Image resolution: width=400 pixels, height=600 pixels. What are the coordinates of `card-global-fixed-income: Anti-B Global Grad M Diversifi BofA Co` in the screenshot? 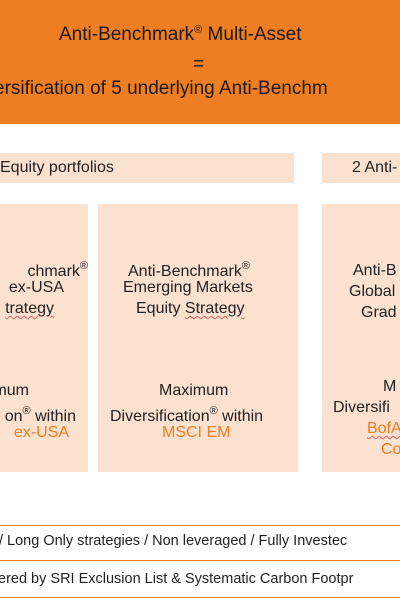 It's located at (361, 338).